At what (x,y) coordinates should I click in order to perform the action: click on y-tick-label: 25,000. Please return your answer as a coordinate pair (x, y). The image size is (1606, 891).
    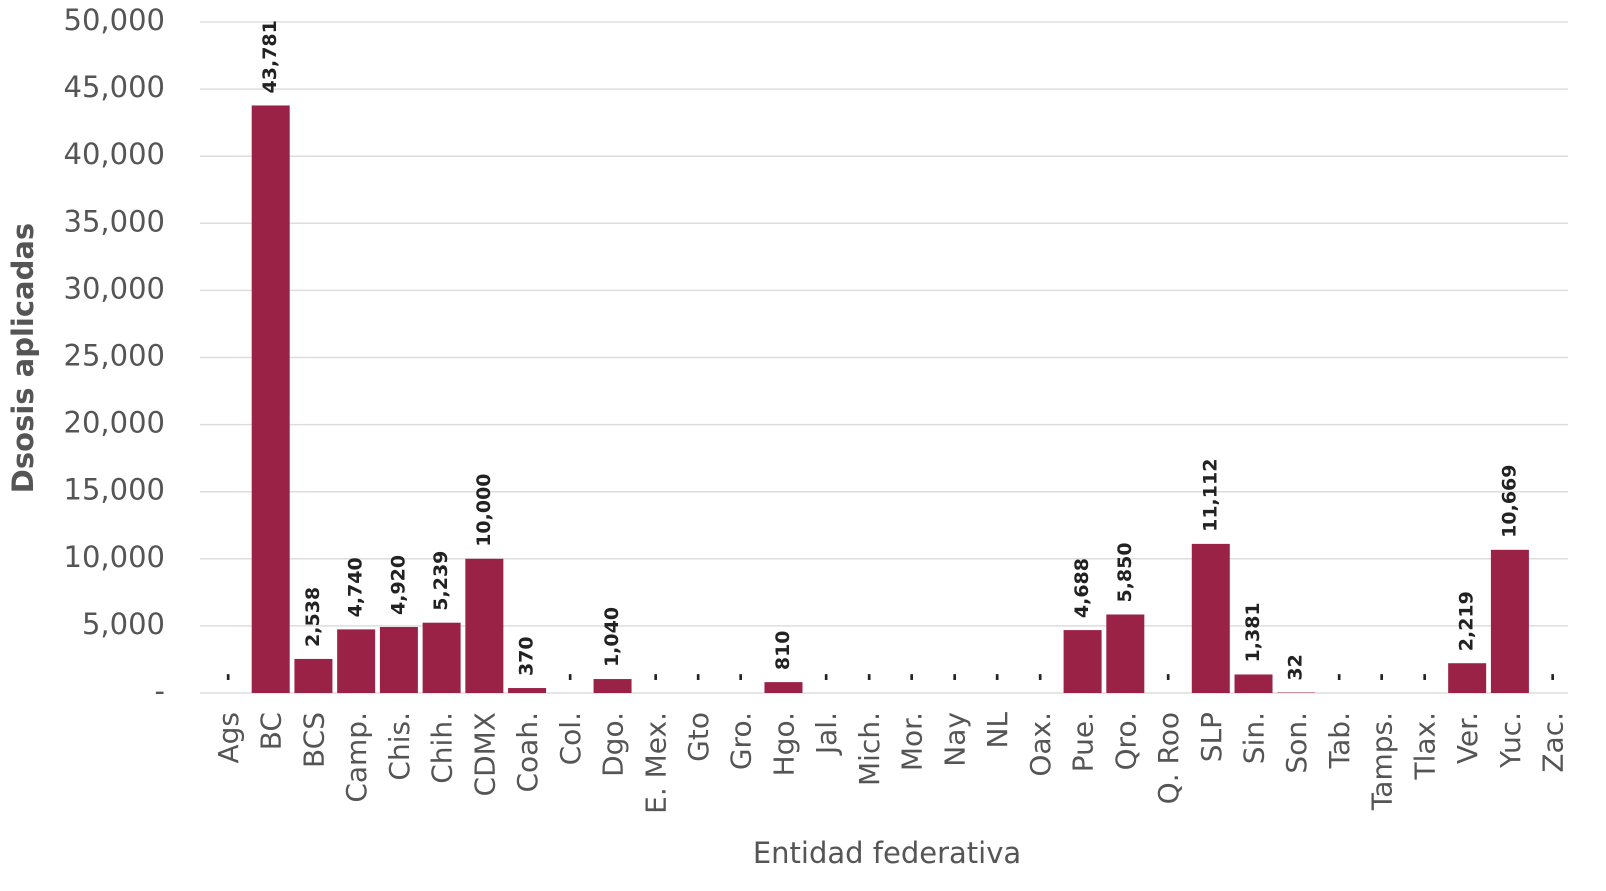
    Looking at the image, I should click on (114, 356).